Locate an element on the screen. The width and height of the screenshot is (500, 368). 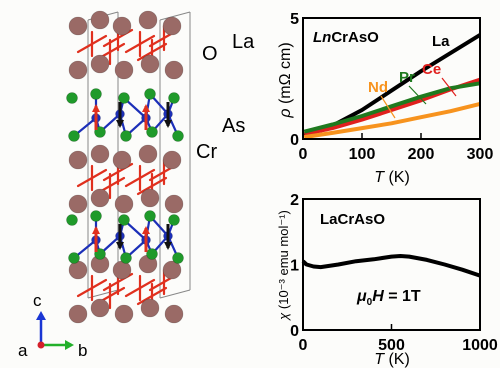
susceptibility-y-tick-label: 0 is located at coordinates (294, 331).